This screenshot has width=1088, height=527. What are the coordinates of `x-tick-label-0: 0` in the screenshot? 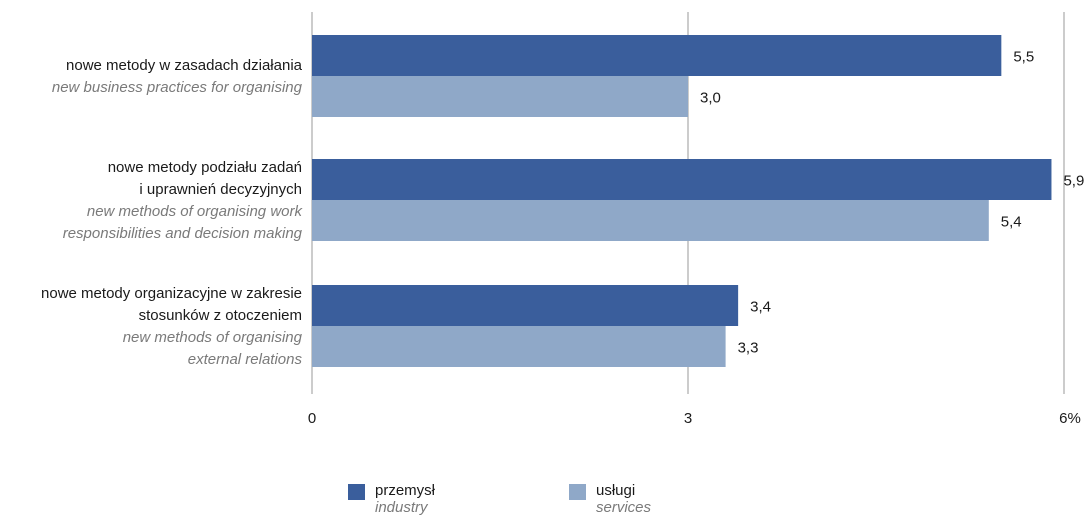 It's located at (312, 418).